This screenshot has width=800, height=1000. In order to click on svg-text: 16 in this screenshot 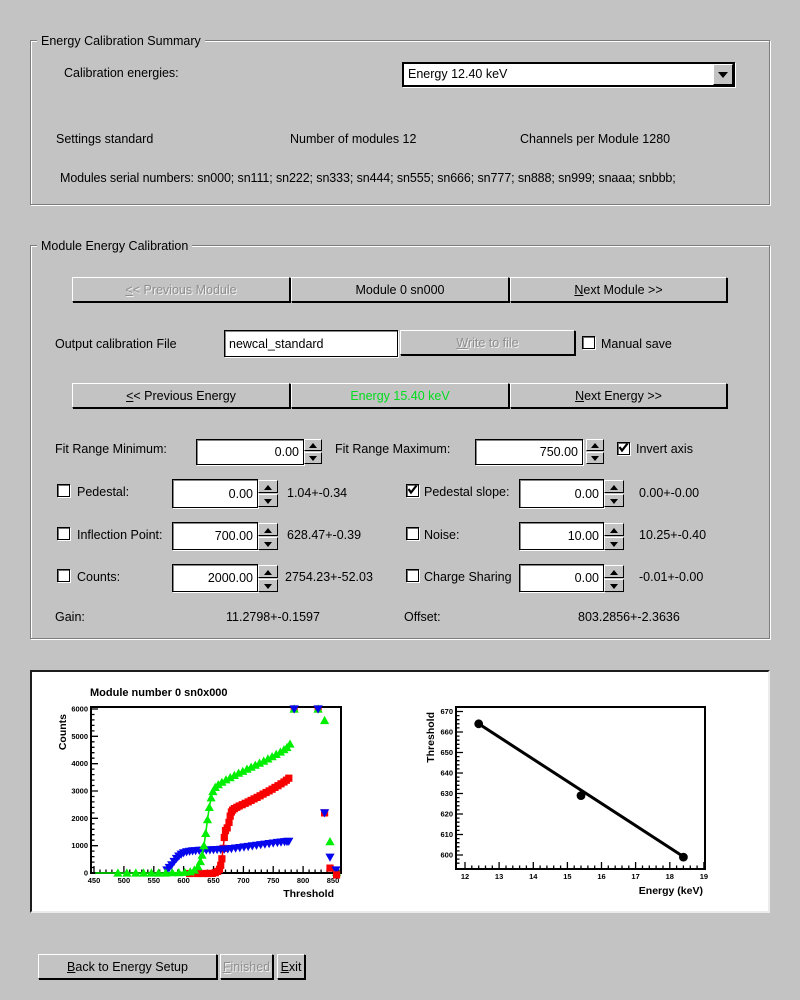, I will do `click(601, 876)`.